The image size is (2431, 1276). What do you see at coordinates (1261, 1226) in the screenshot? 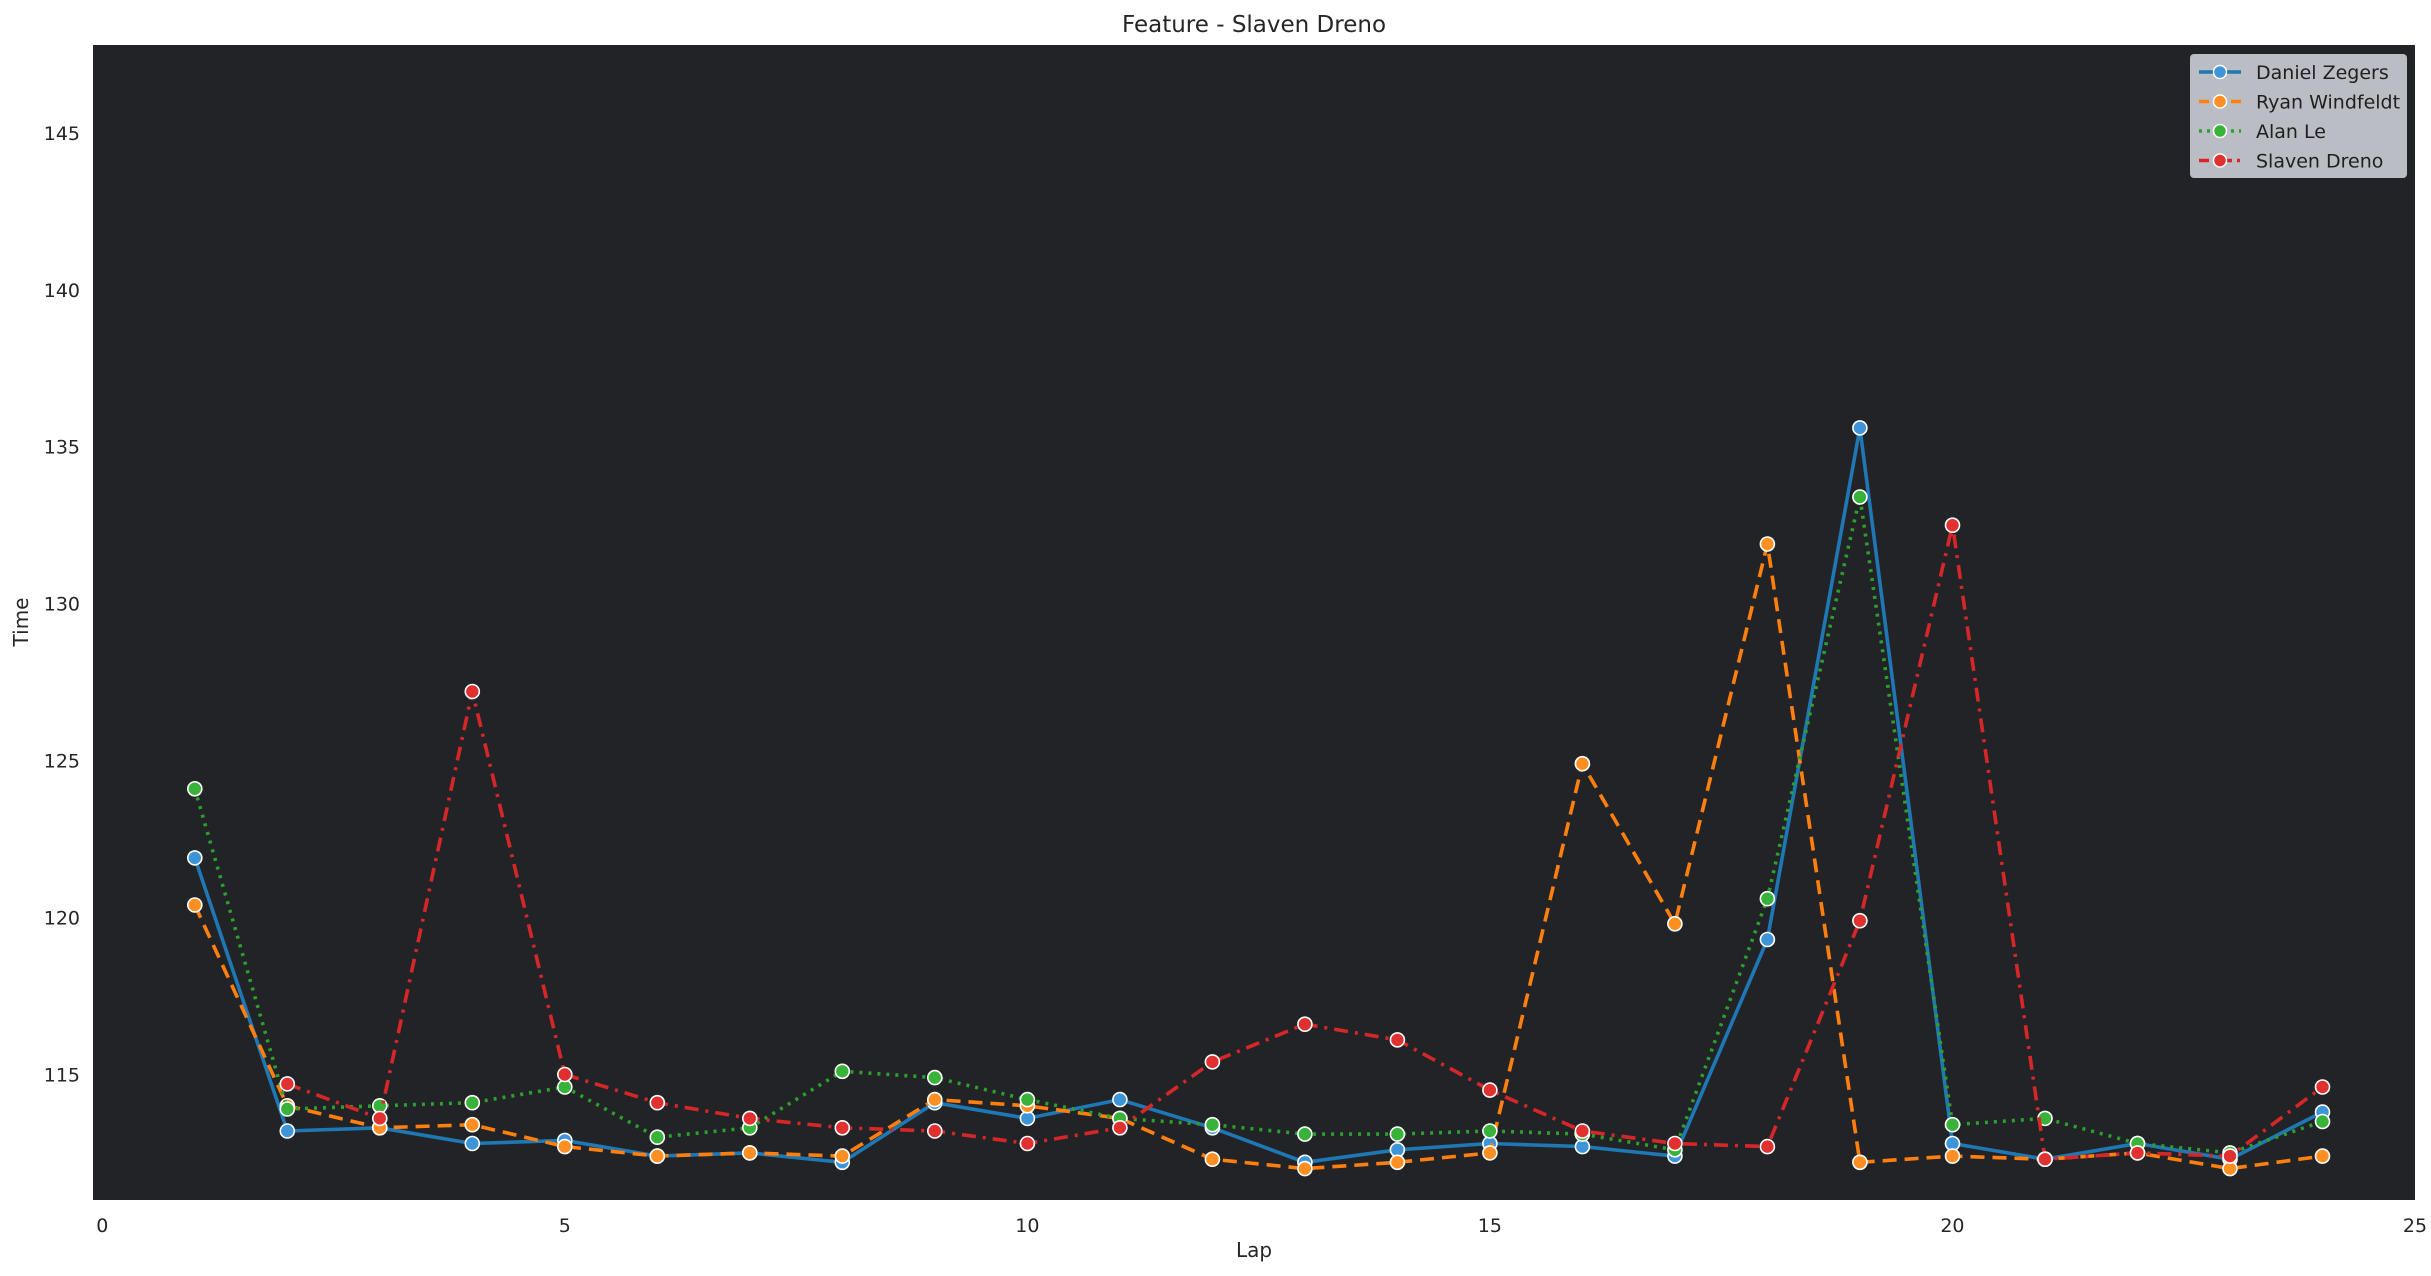
I see `x-ticks: 0 5 10 15 20 25` at bounding box center [1261, 1226].